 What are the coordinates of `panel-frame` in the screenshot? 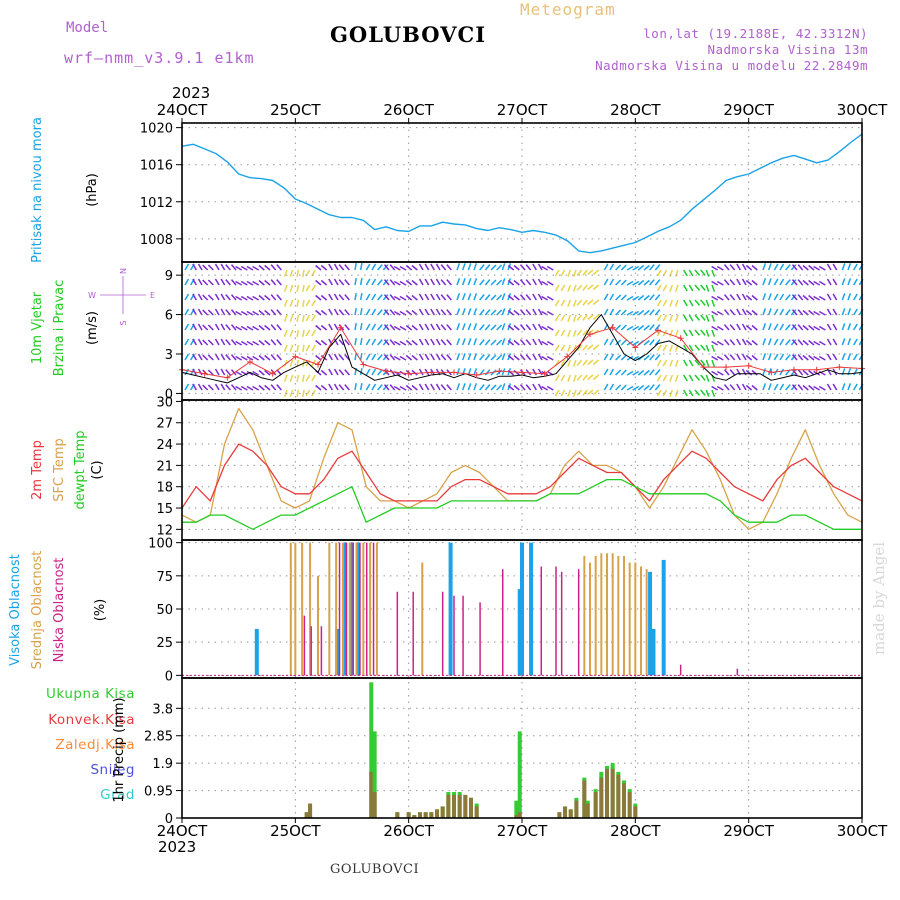 It's located at (522, 748).